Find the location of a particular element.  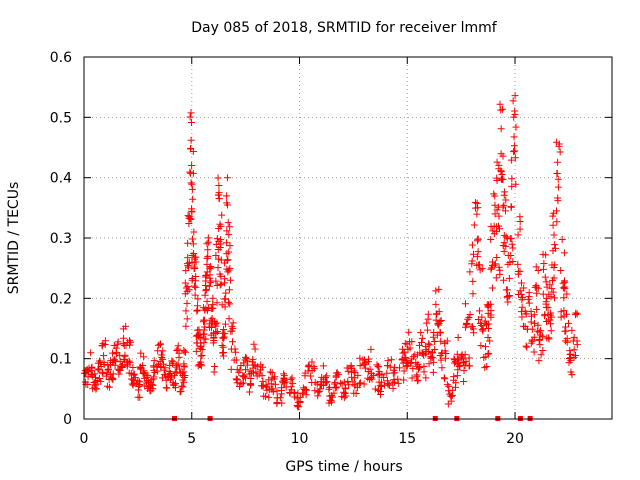

x-tick-label: 5 is located at coordinates (191, 439).